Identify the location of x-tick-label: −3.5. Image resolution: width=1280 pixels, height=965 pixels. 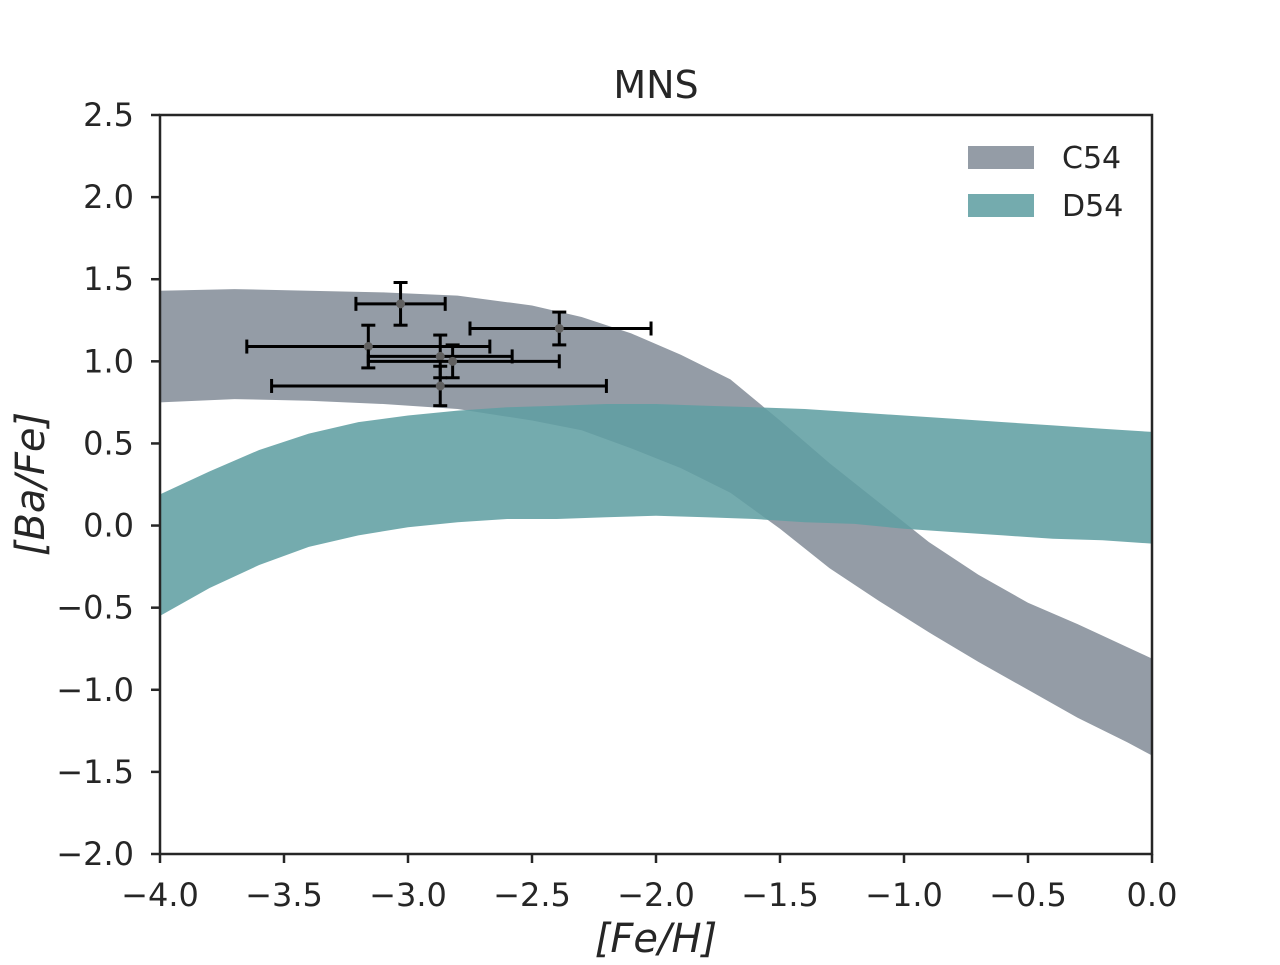
(284, 895).